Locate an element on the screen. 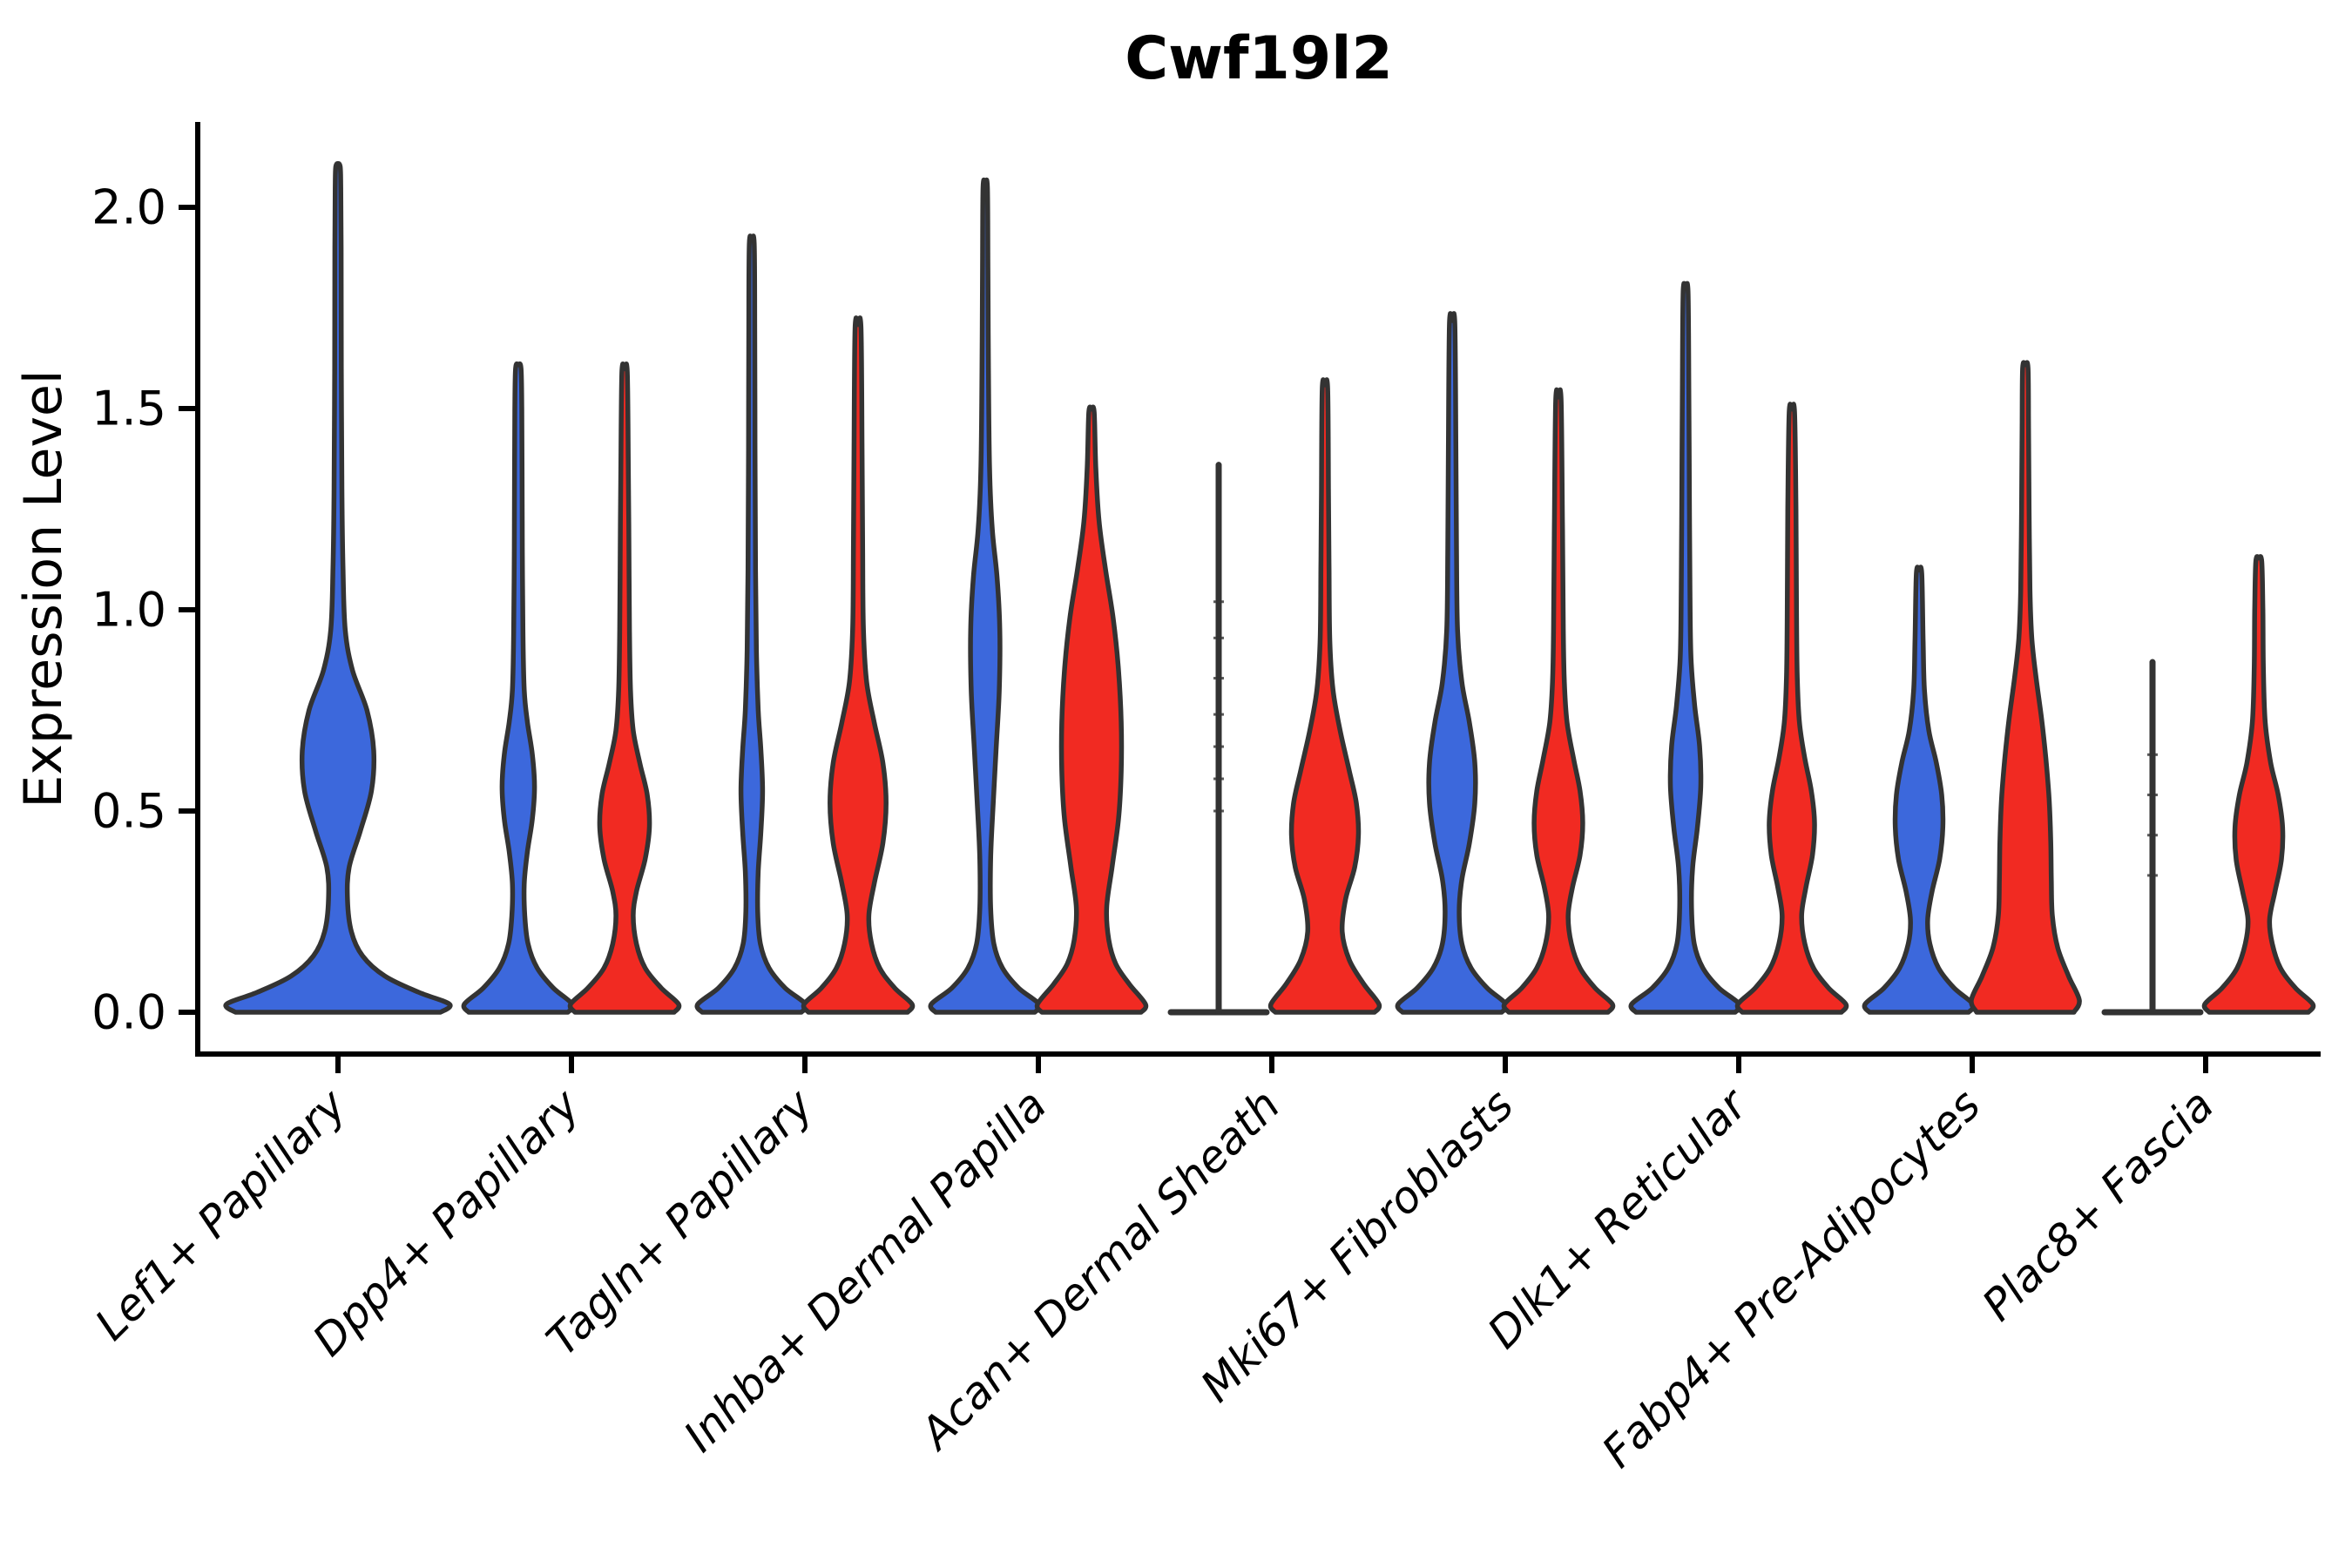 The width and height of the screenshot is (2352, 1568). violin-dlk1-reticular-red is located at coordinates (1792, 708).